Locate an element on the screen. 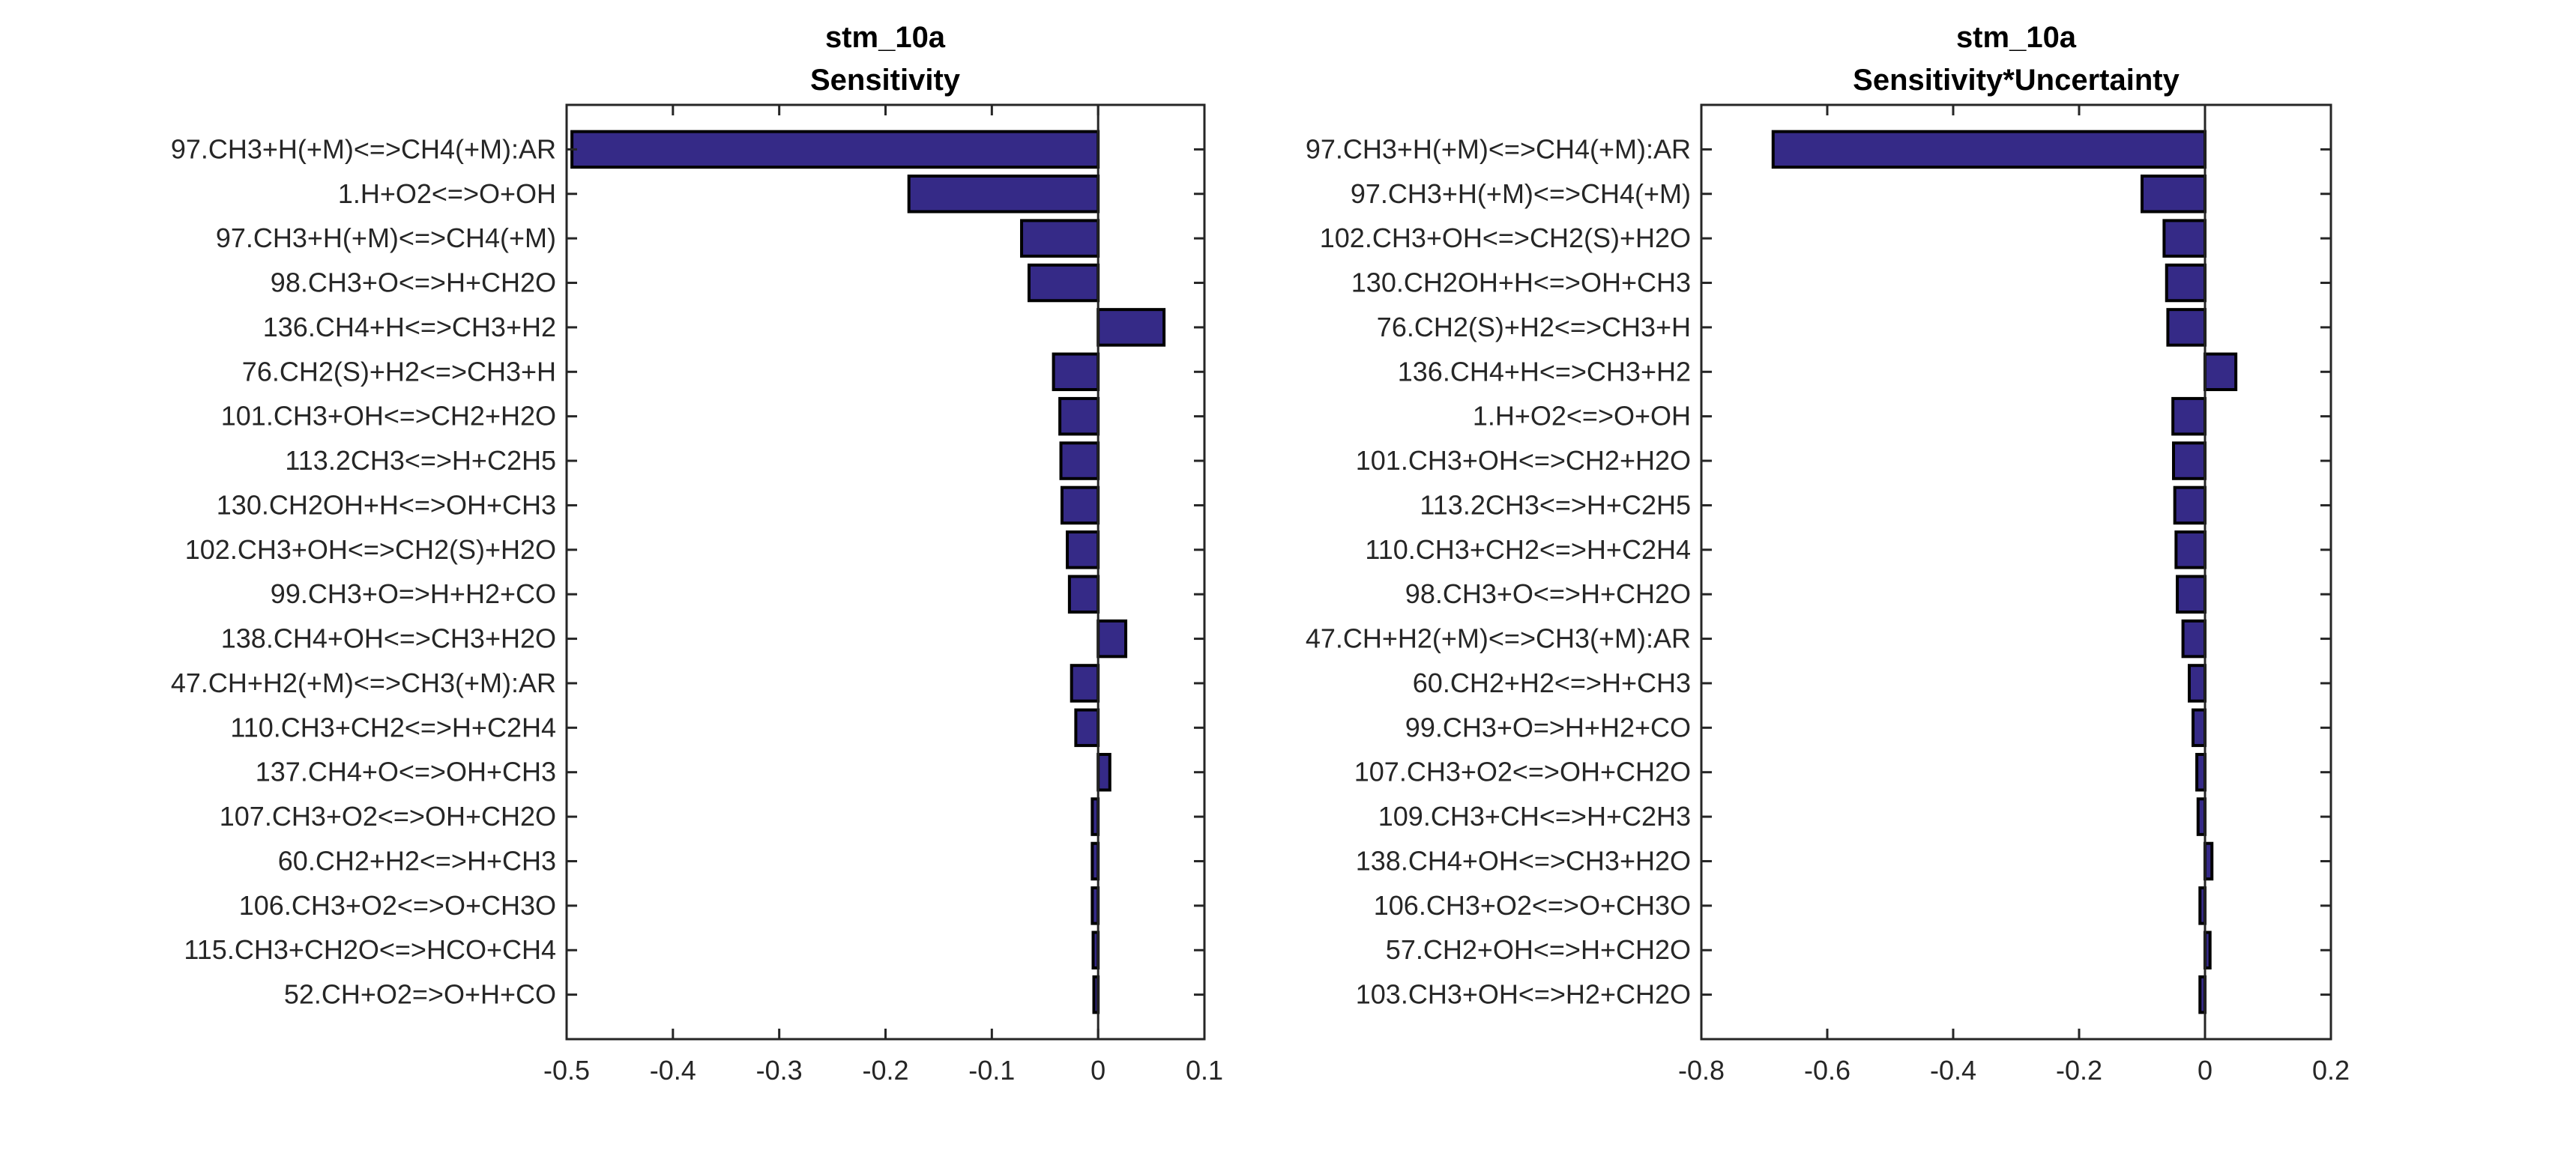  y-tick-label: 109.CH3+CH<=>H+C2H3 is located at coordinates (1534, 816).